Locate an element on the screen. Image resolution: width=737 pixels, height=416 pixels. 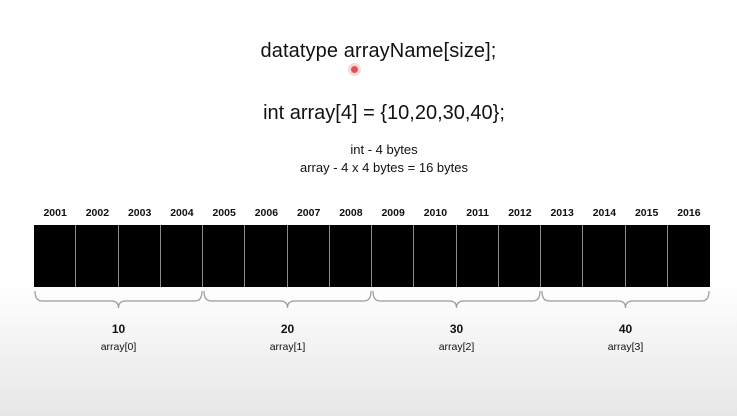
address-label: 2015 is located at coordinates (646, 213).